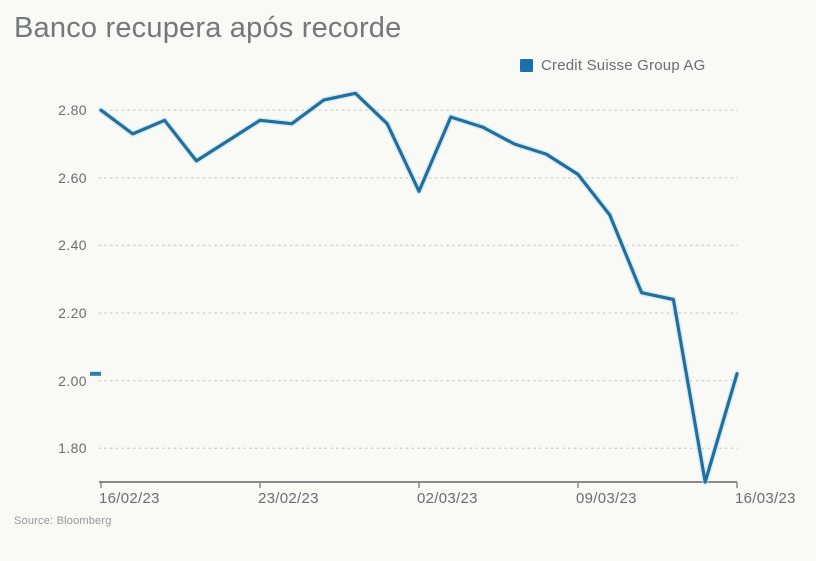 This screenshot has height=561, width=816. Describe the element at coordinates (72, 178) in the screenshot. I see `y-axis-label: 2.60` at that location.